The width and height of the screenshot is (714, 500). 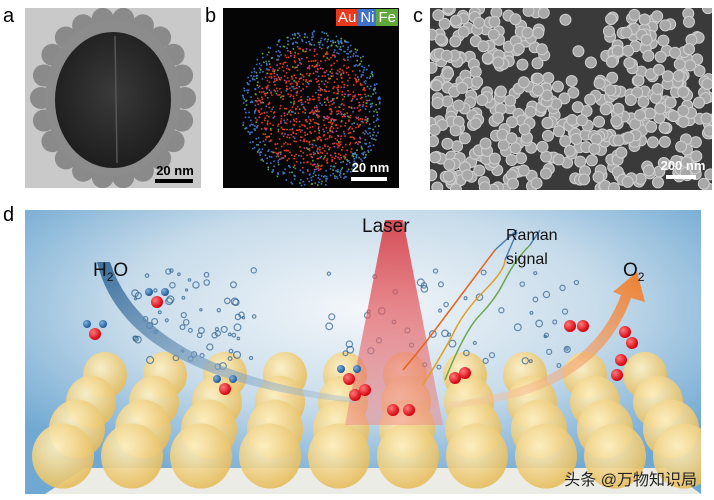 What do you see at coordinates (113, 98) in the screenshot?
I see `tem-image: 20 nm` at bounding box center [113, 98].